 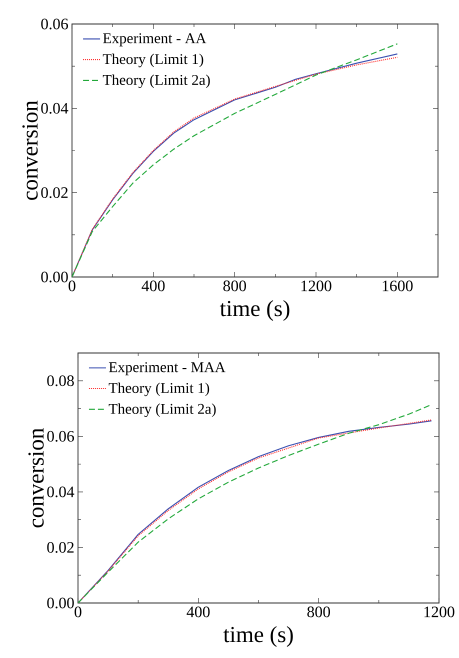 What do you see at coordinates (60, 380) in the screenshot?
I see `y-tick-label: 0.08` at bounding box center [60, 380].